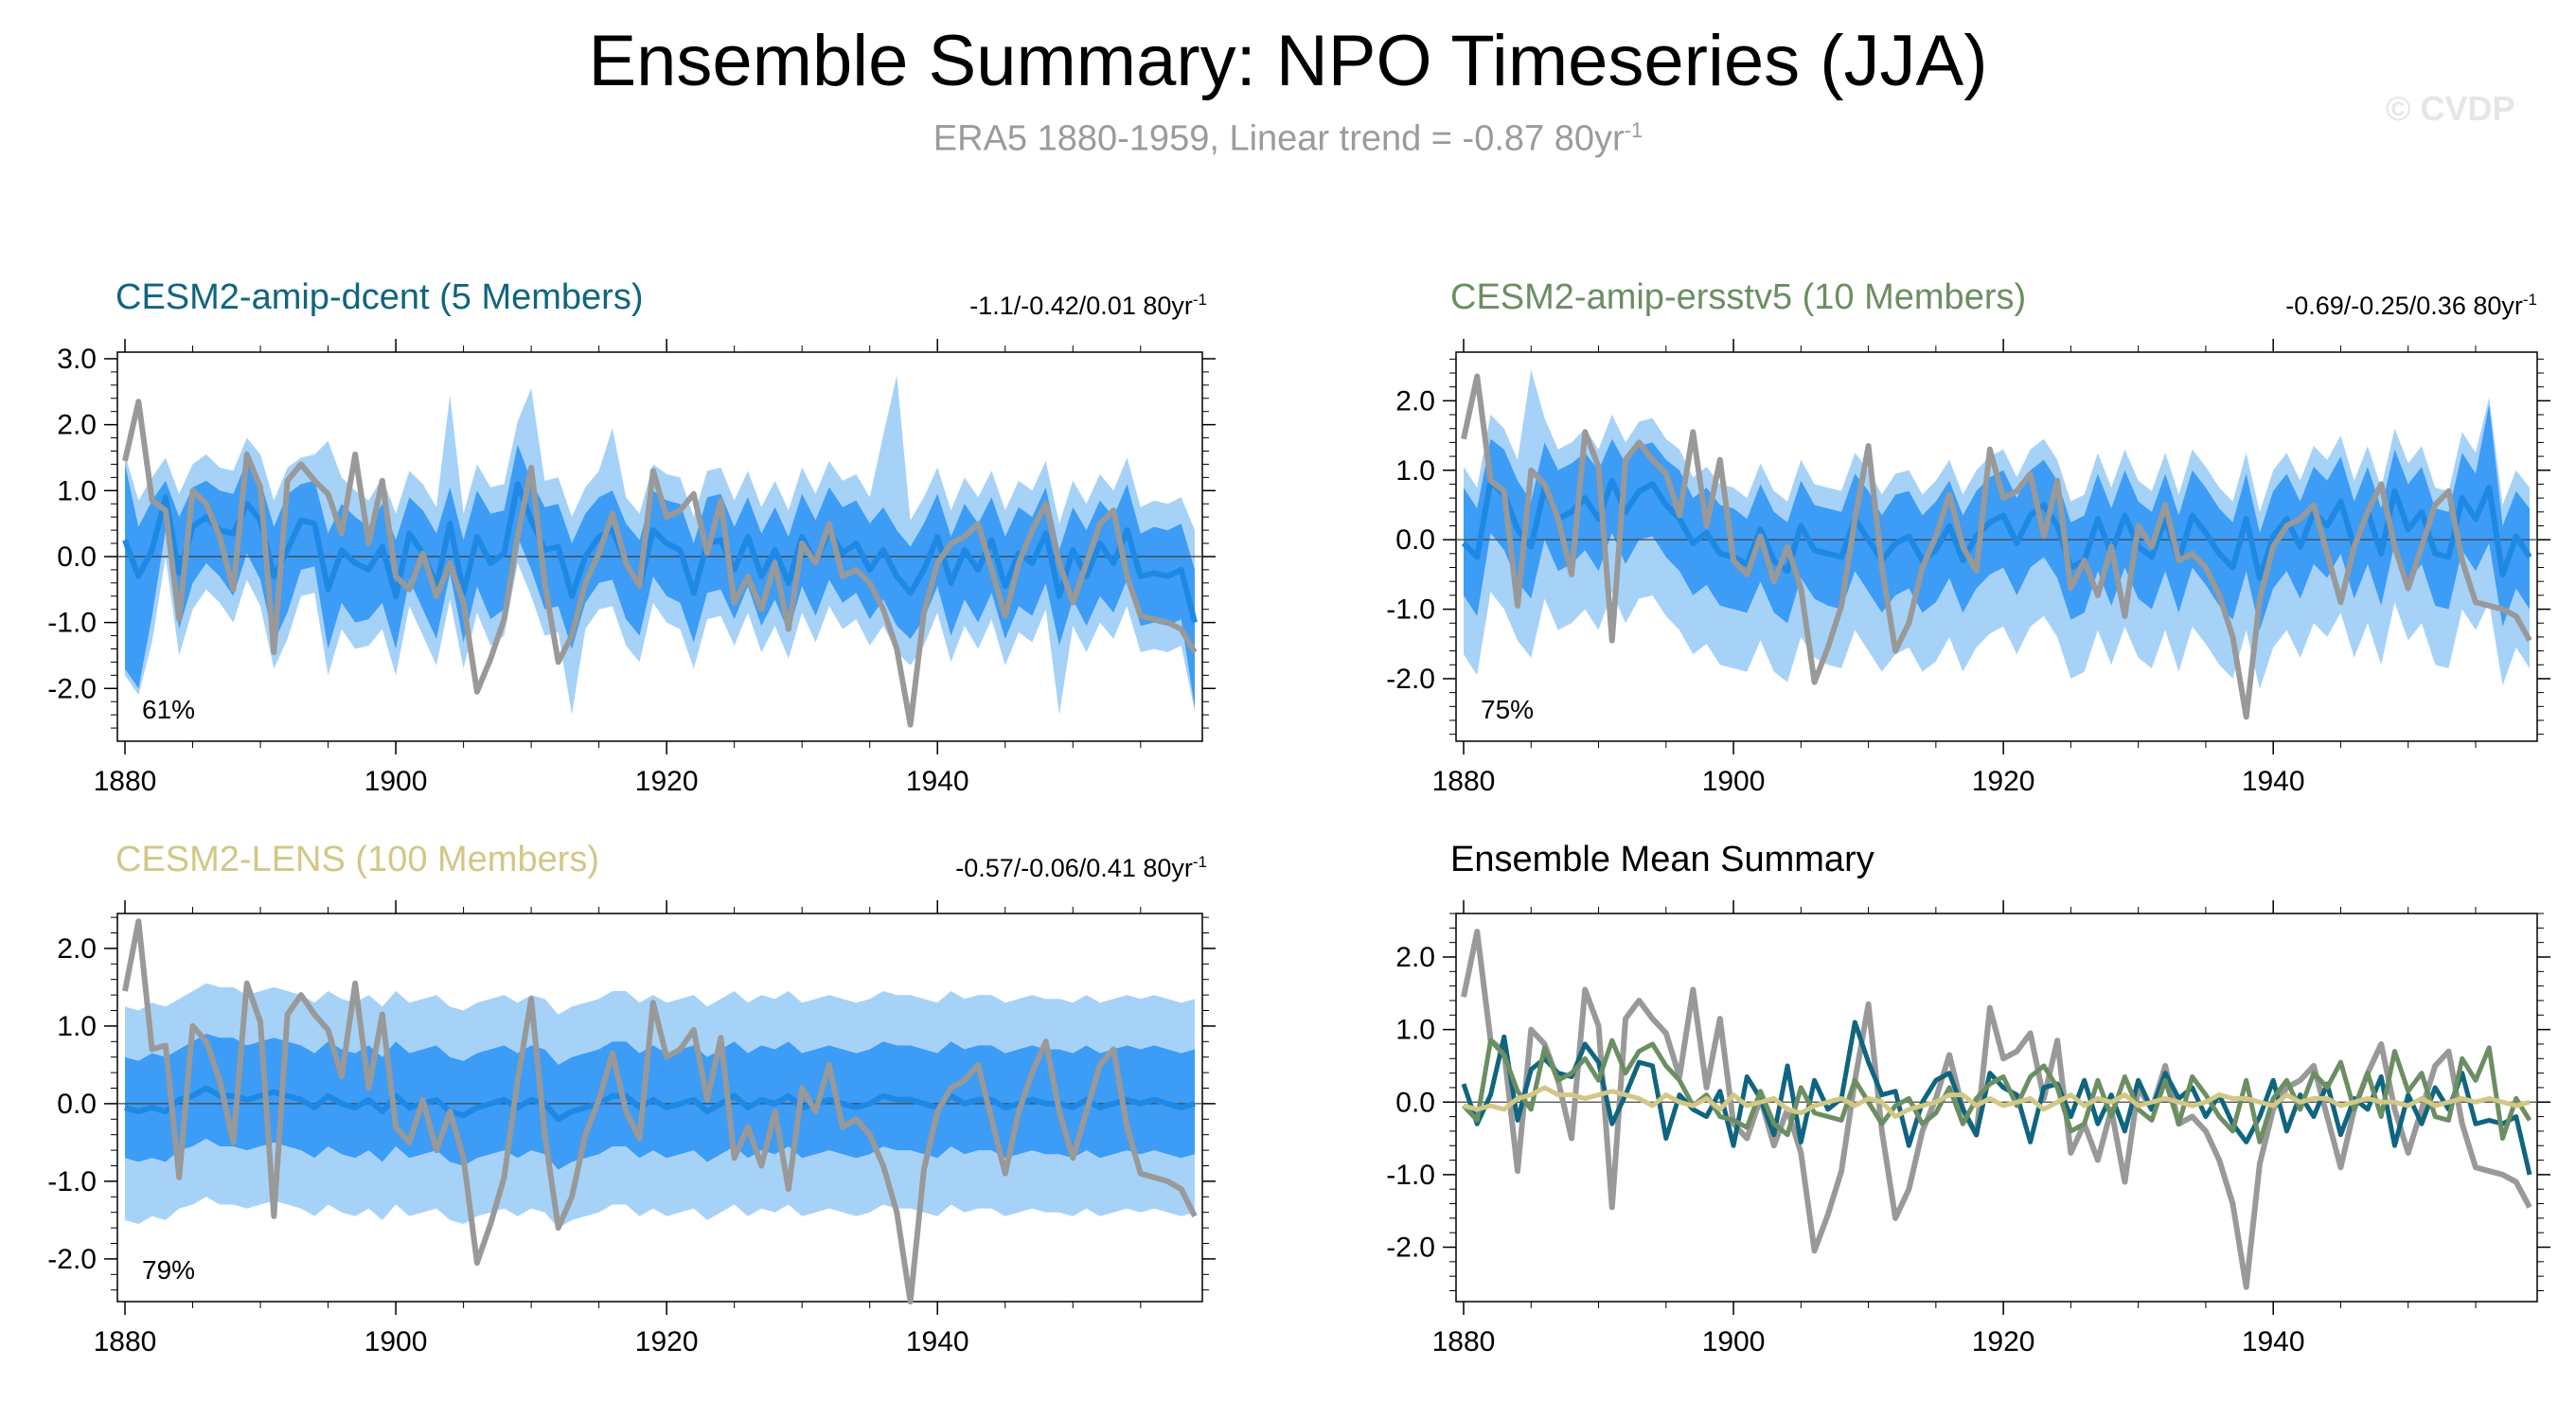 This screenshot has height=1401, width=2576. Describe the element at coordinates (667, 781) in the screenshot. I see `panel-1-xtick-label: 1920` at that location.